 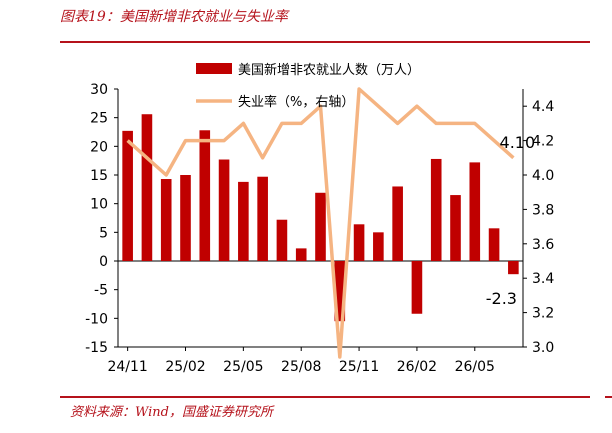 I want to click on right-axis-tick-label: 3.8, so click(x=543, y=210).